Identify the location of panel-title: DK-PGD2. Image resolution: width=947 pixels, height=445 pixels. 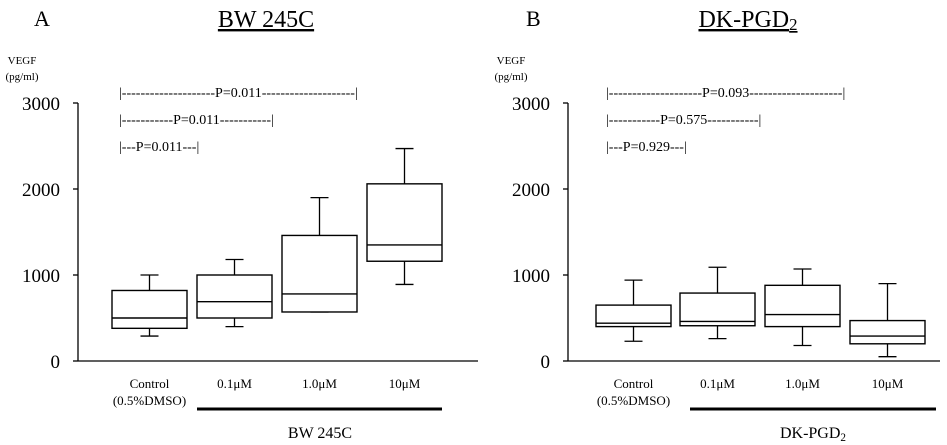
(747, 20).